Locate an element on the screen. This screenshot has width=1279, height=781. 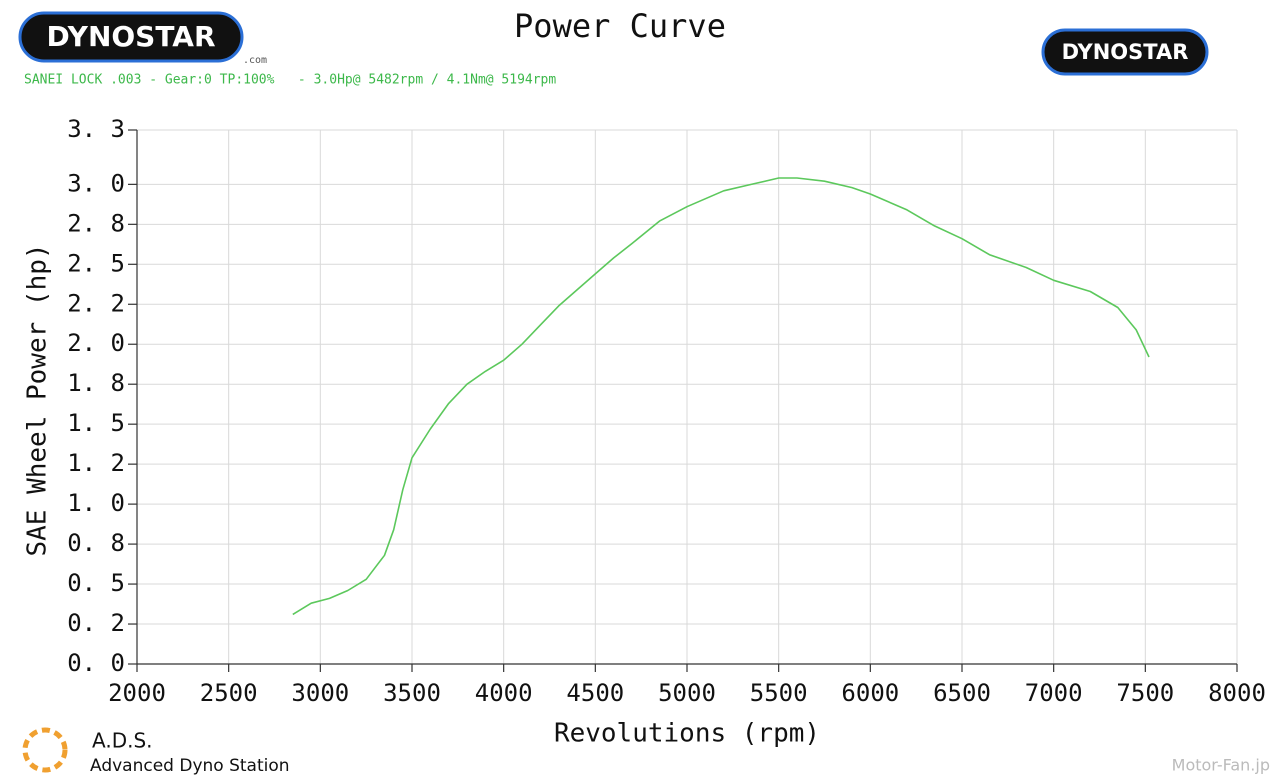
ads-full: Advanced Dyno Station is located at coordinates (190, 766).